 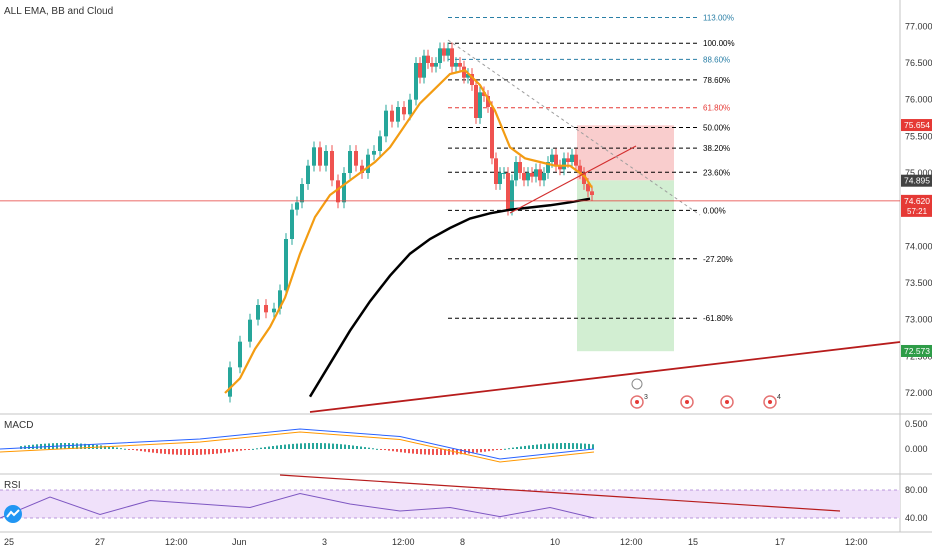 I want to click on short-trendline-up, so click(x=573, y=179).